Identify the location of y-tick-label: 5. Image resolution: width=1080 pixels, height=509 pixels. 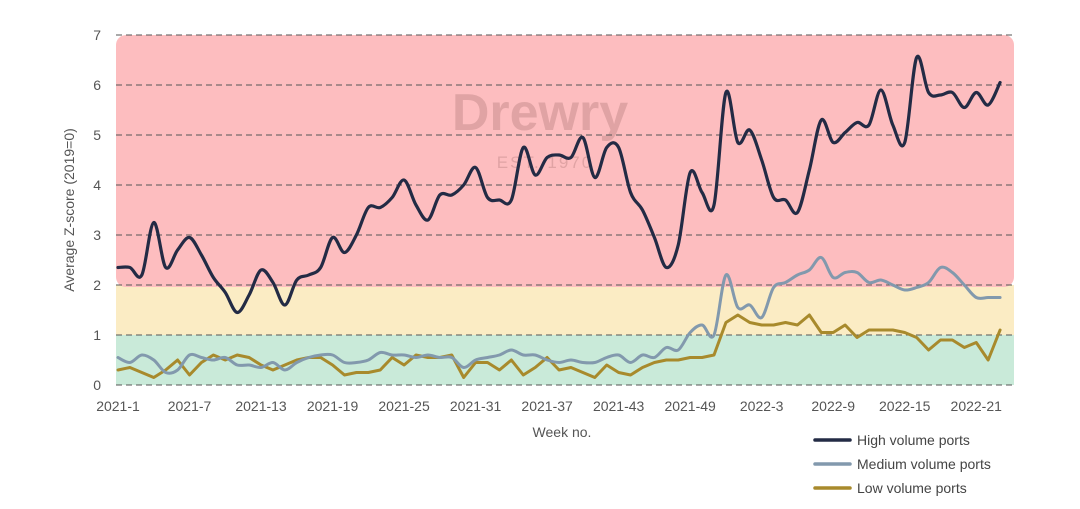
(97, 135).